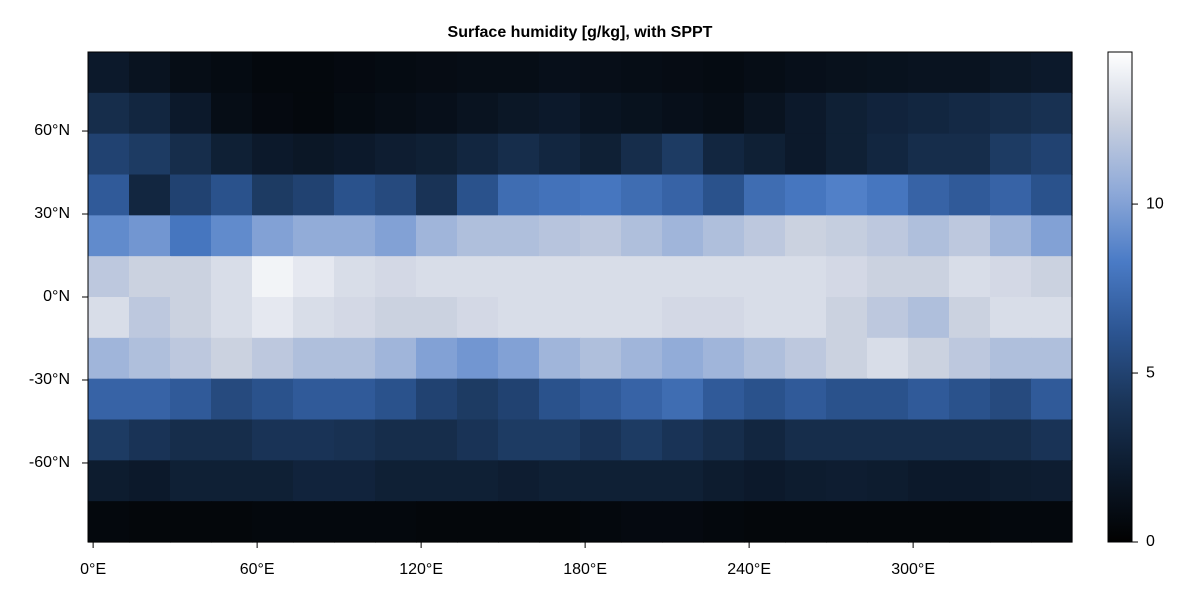  Describe the element at coordinates (56, 296) in the screenshot. I see `y-tick-label: 0°N` at that location.